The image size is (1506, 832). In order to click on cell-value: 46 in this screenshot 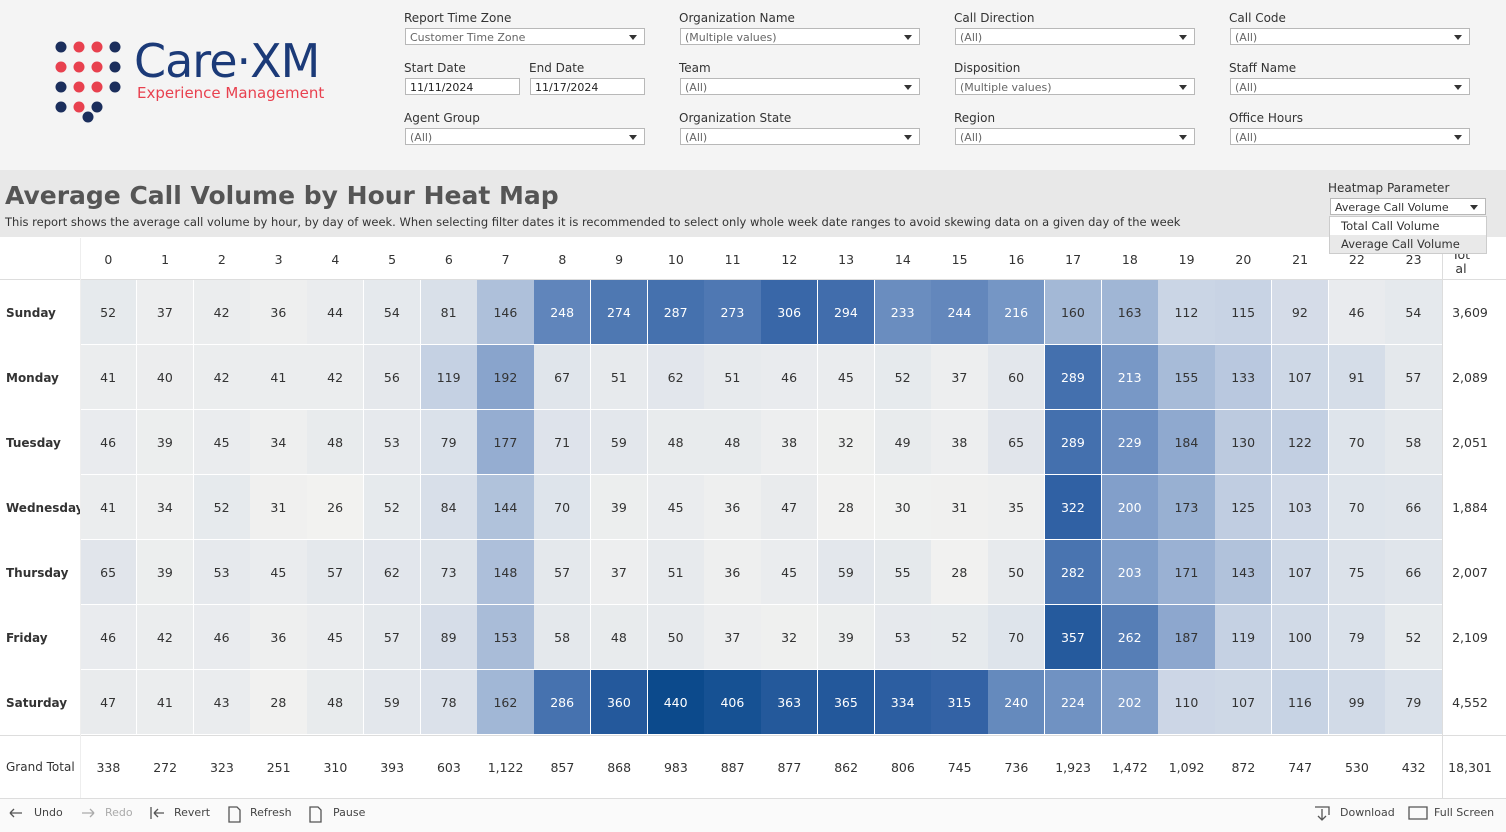, I will do `click(1356, 312)`.